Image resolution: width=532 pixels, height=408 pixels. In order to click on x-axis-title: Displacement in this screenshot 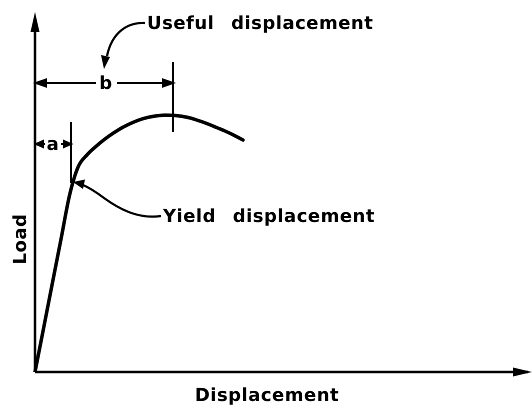, I will do `click(267, 395)`.